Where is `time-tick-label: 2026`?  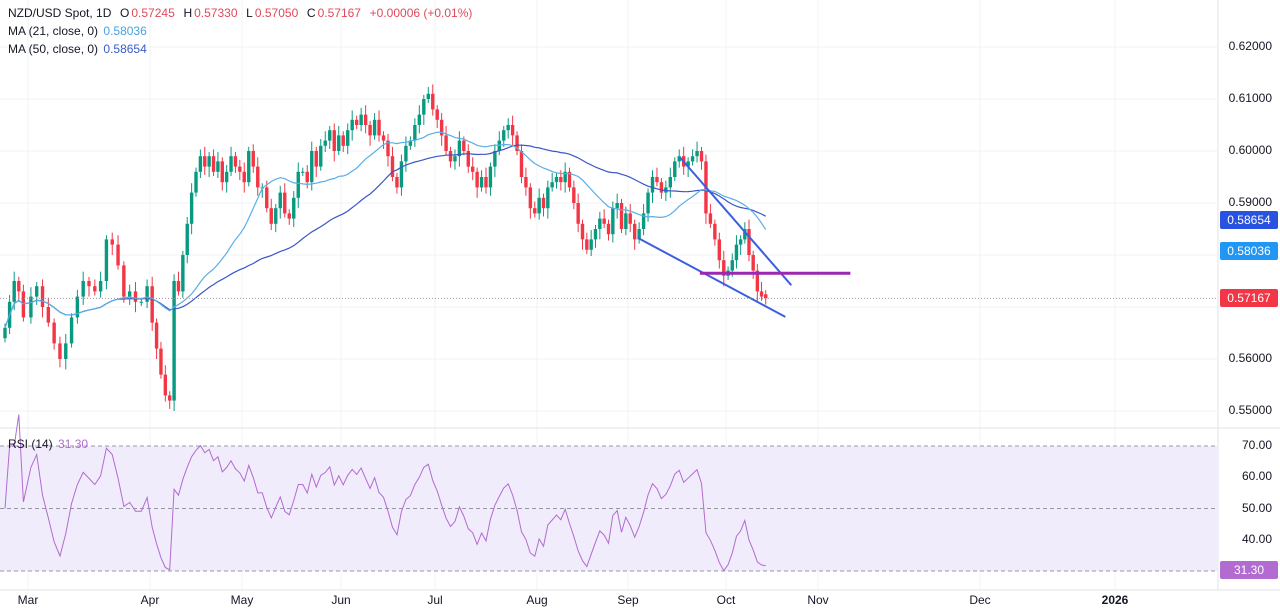 time-tick-label: 2026 is located at coordinates (1115, 600).